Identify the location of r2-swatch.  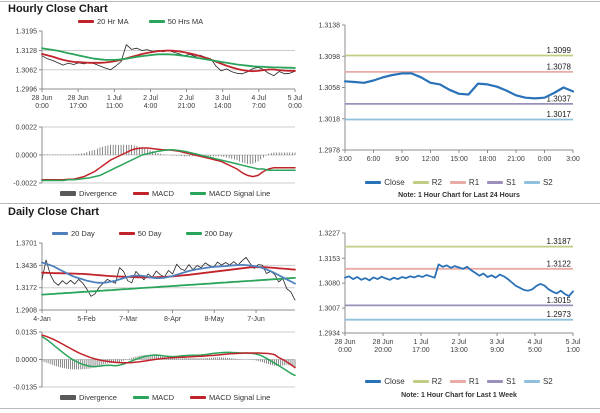
(420, 182).